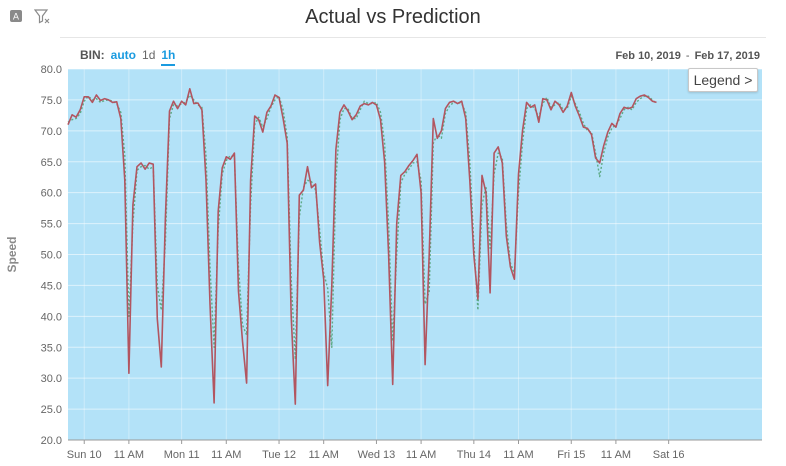 Image resolution: width=786 pixels, height=466 pixels. I want to click on x-tick-label: Tue 12, so click(279, 455).